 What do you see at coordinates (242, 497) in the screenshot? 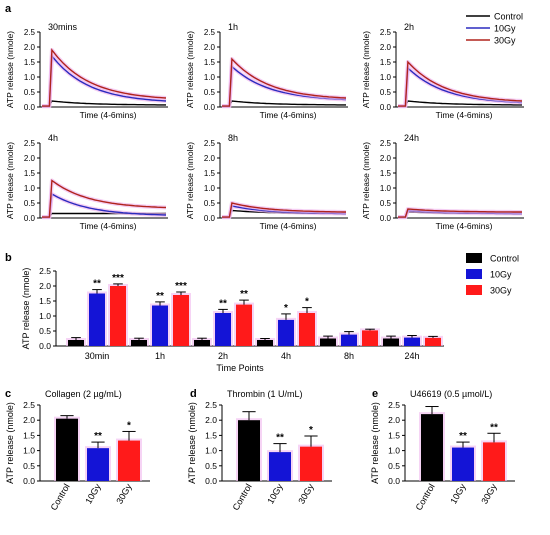
I see `bar-d-x-tick-label: Control` at bounding box center [242, 497].